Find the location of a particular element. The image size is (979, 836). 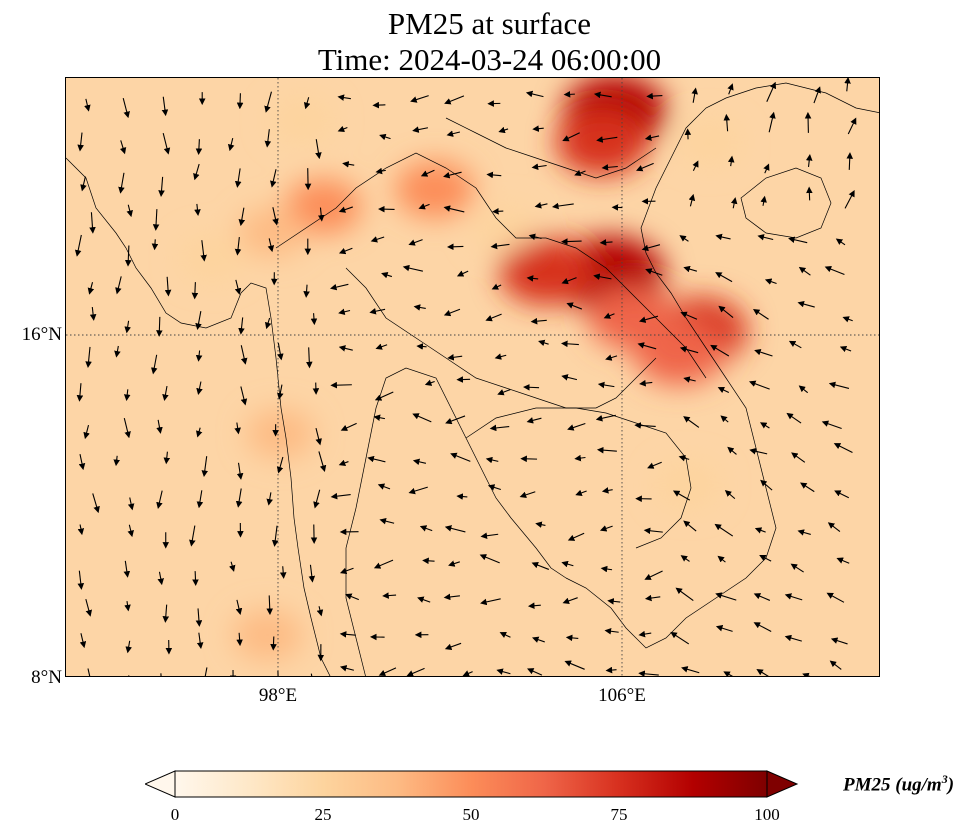

map-title-line2: Time: 2024-03-24 06:00:00 is located at coordinates (489, 59).